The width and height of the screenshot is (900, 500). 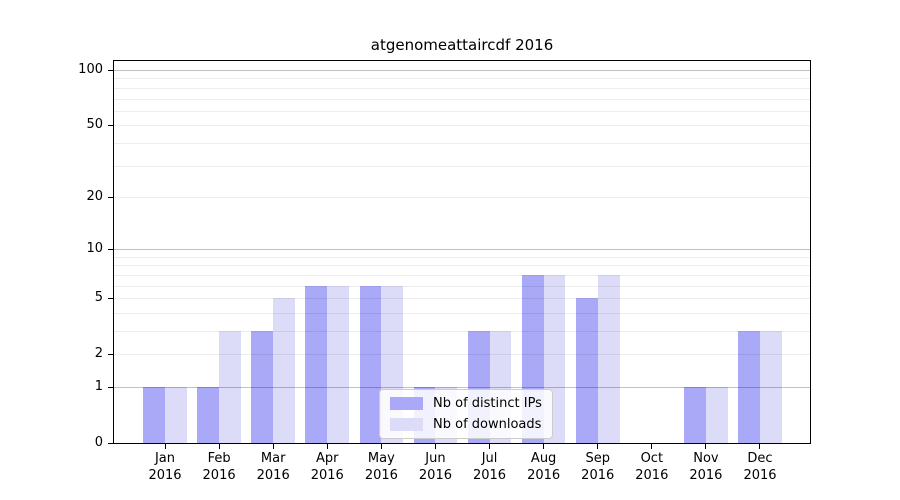 What do you see at coordinates (543, 458) in the screenshot?
I see `x-tick-month: Aug` at bounding box center [543, 458].